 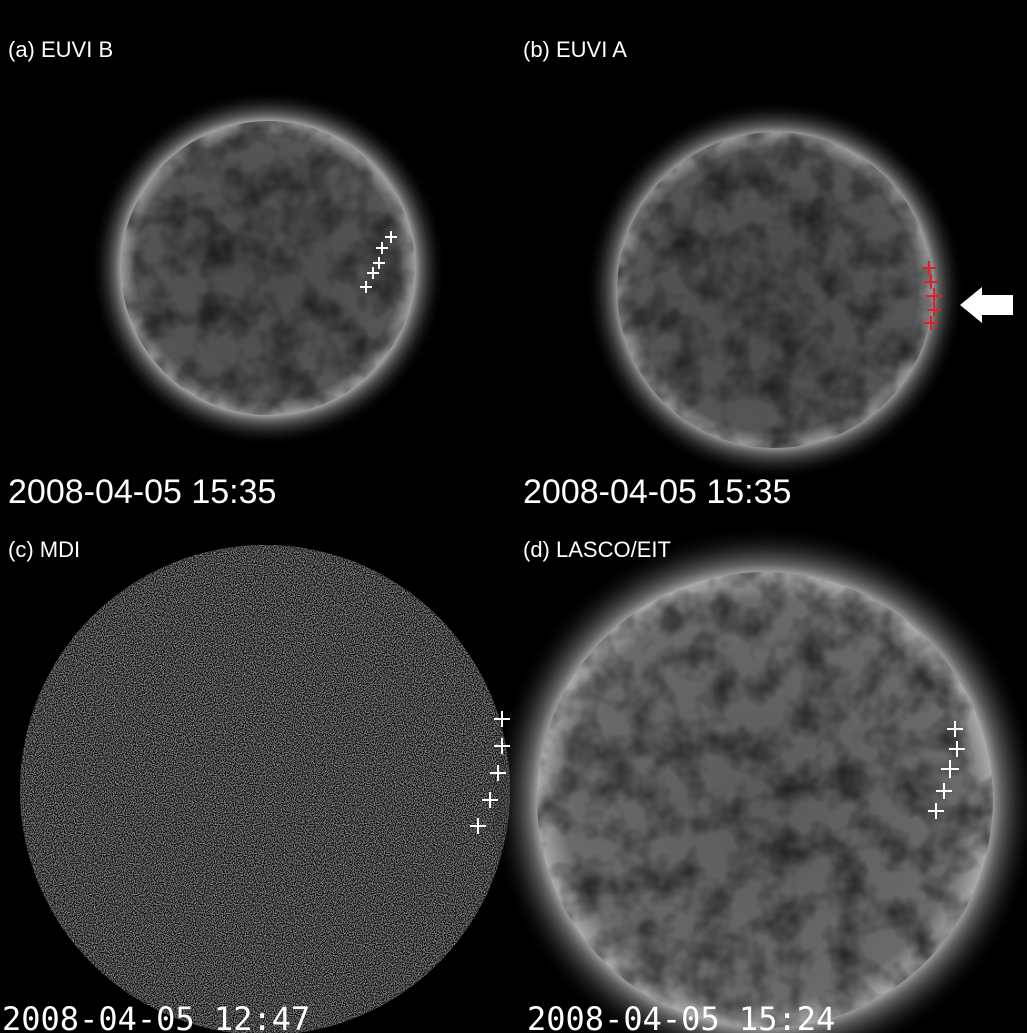 I want to click on arrow, so click(x=986, y=305).